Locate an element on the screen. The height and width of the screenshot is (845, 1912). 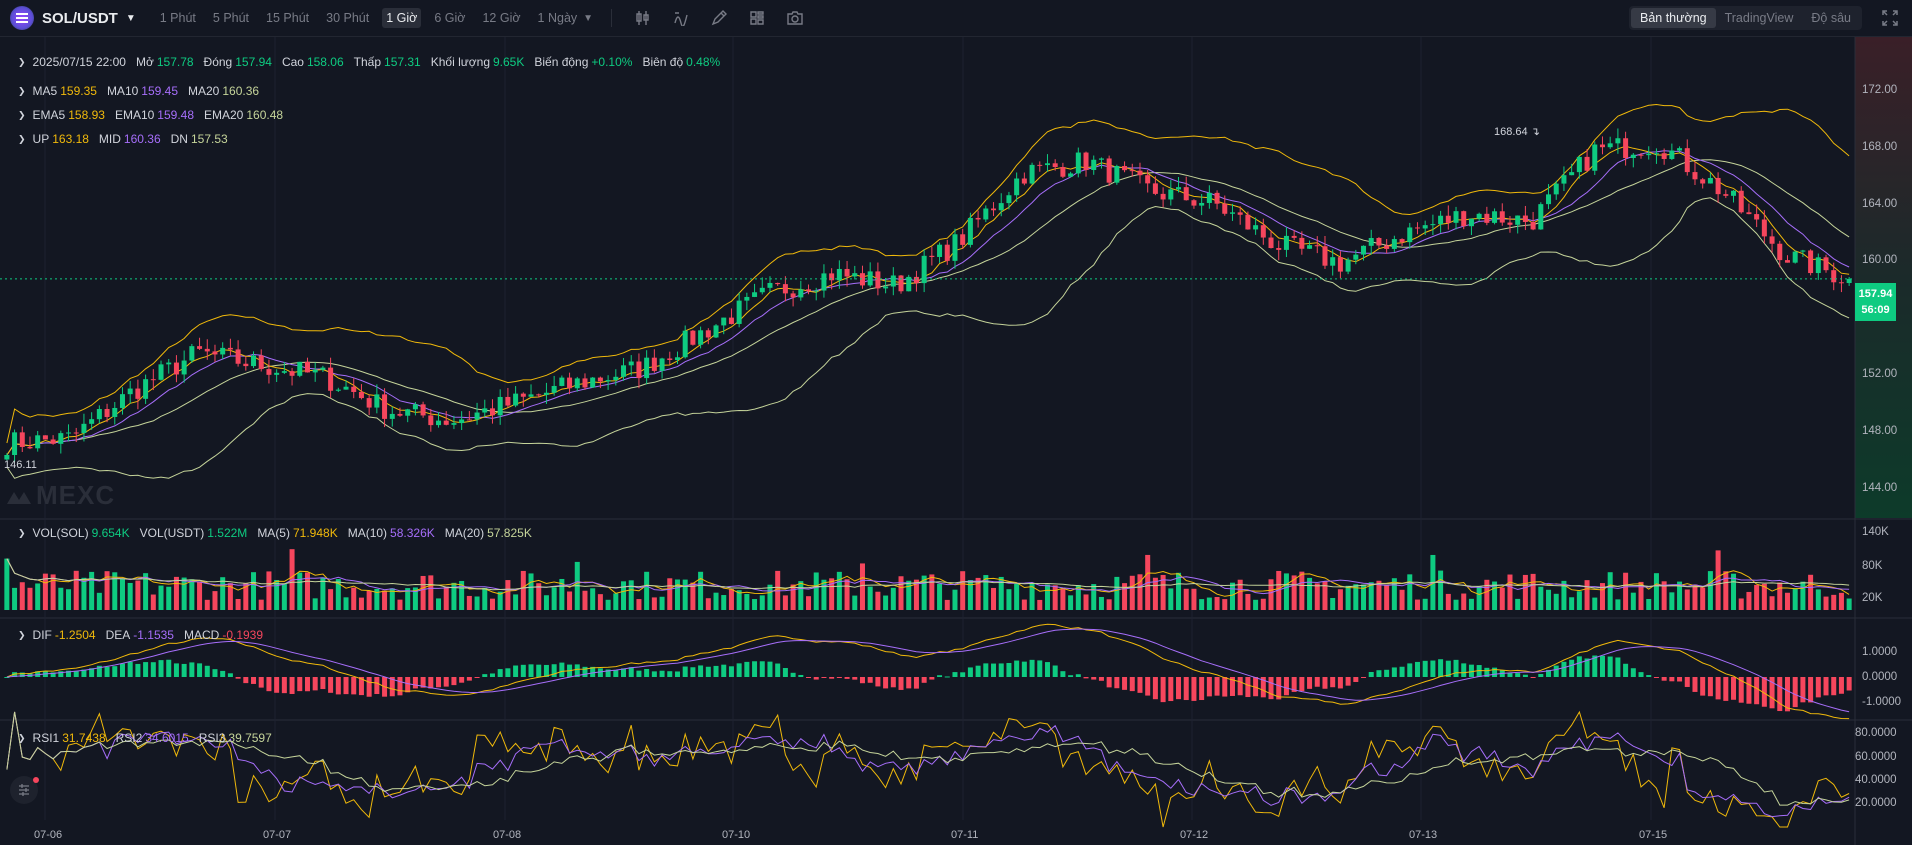
volume-axis-label: 140K is located at coordinates (1875, 532).